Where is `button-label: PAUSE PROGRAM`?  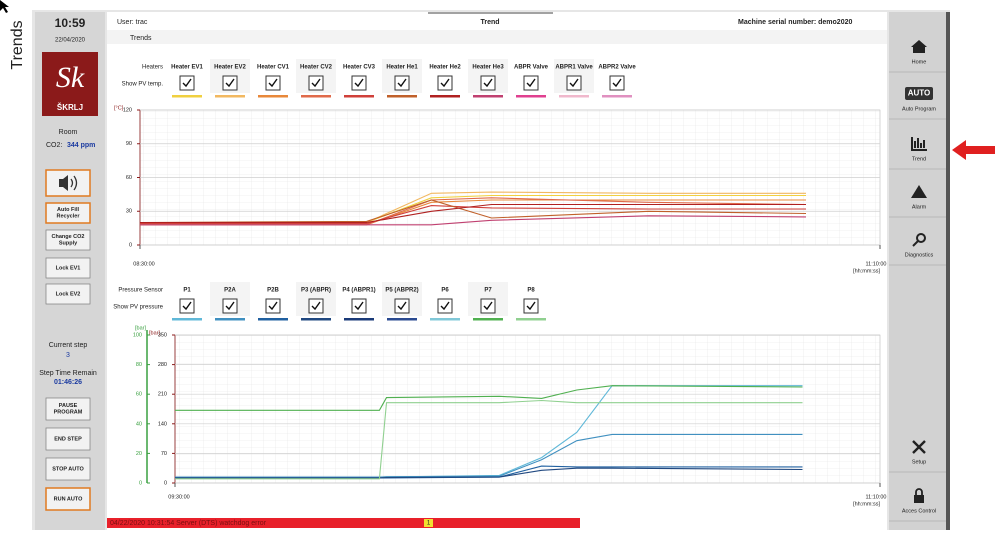 button-label: PAUSE PROGRAM is located at coordinates (68, 409).